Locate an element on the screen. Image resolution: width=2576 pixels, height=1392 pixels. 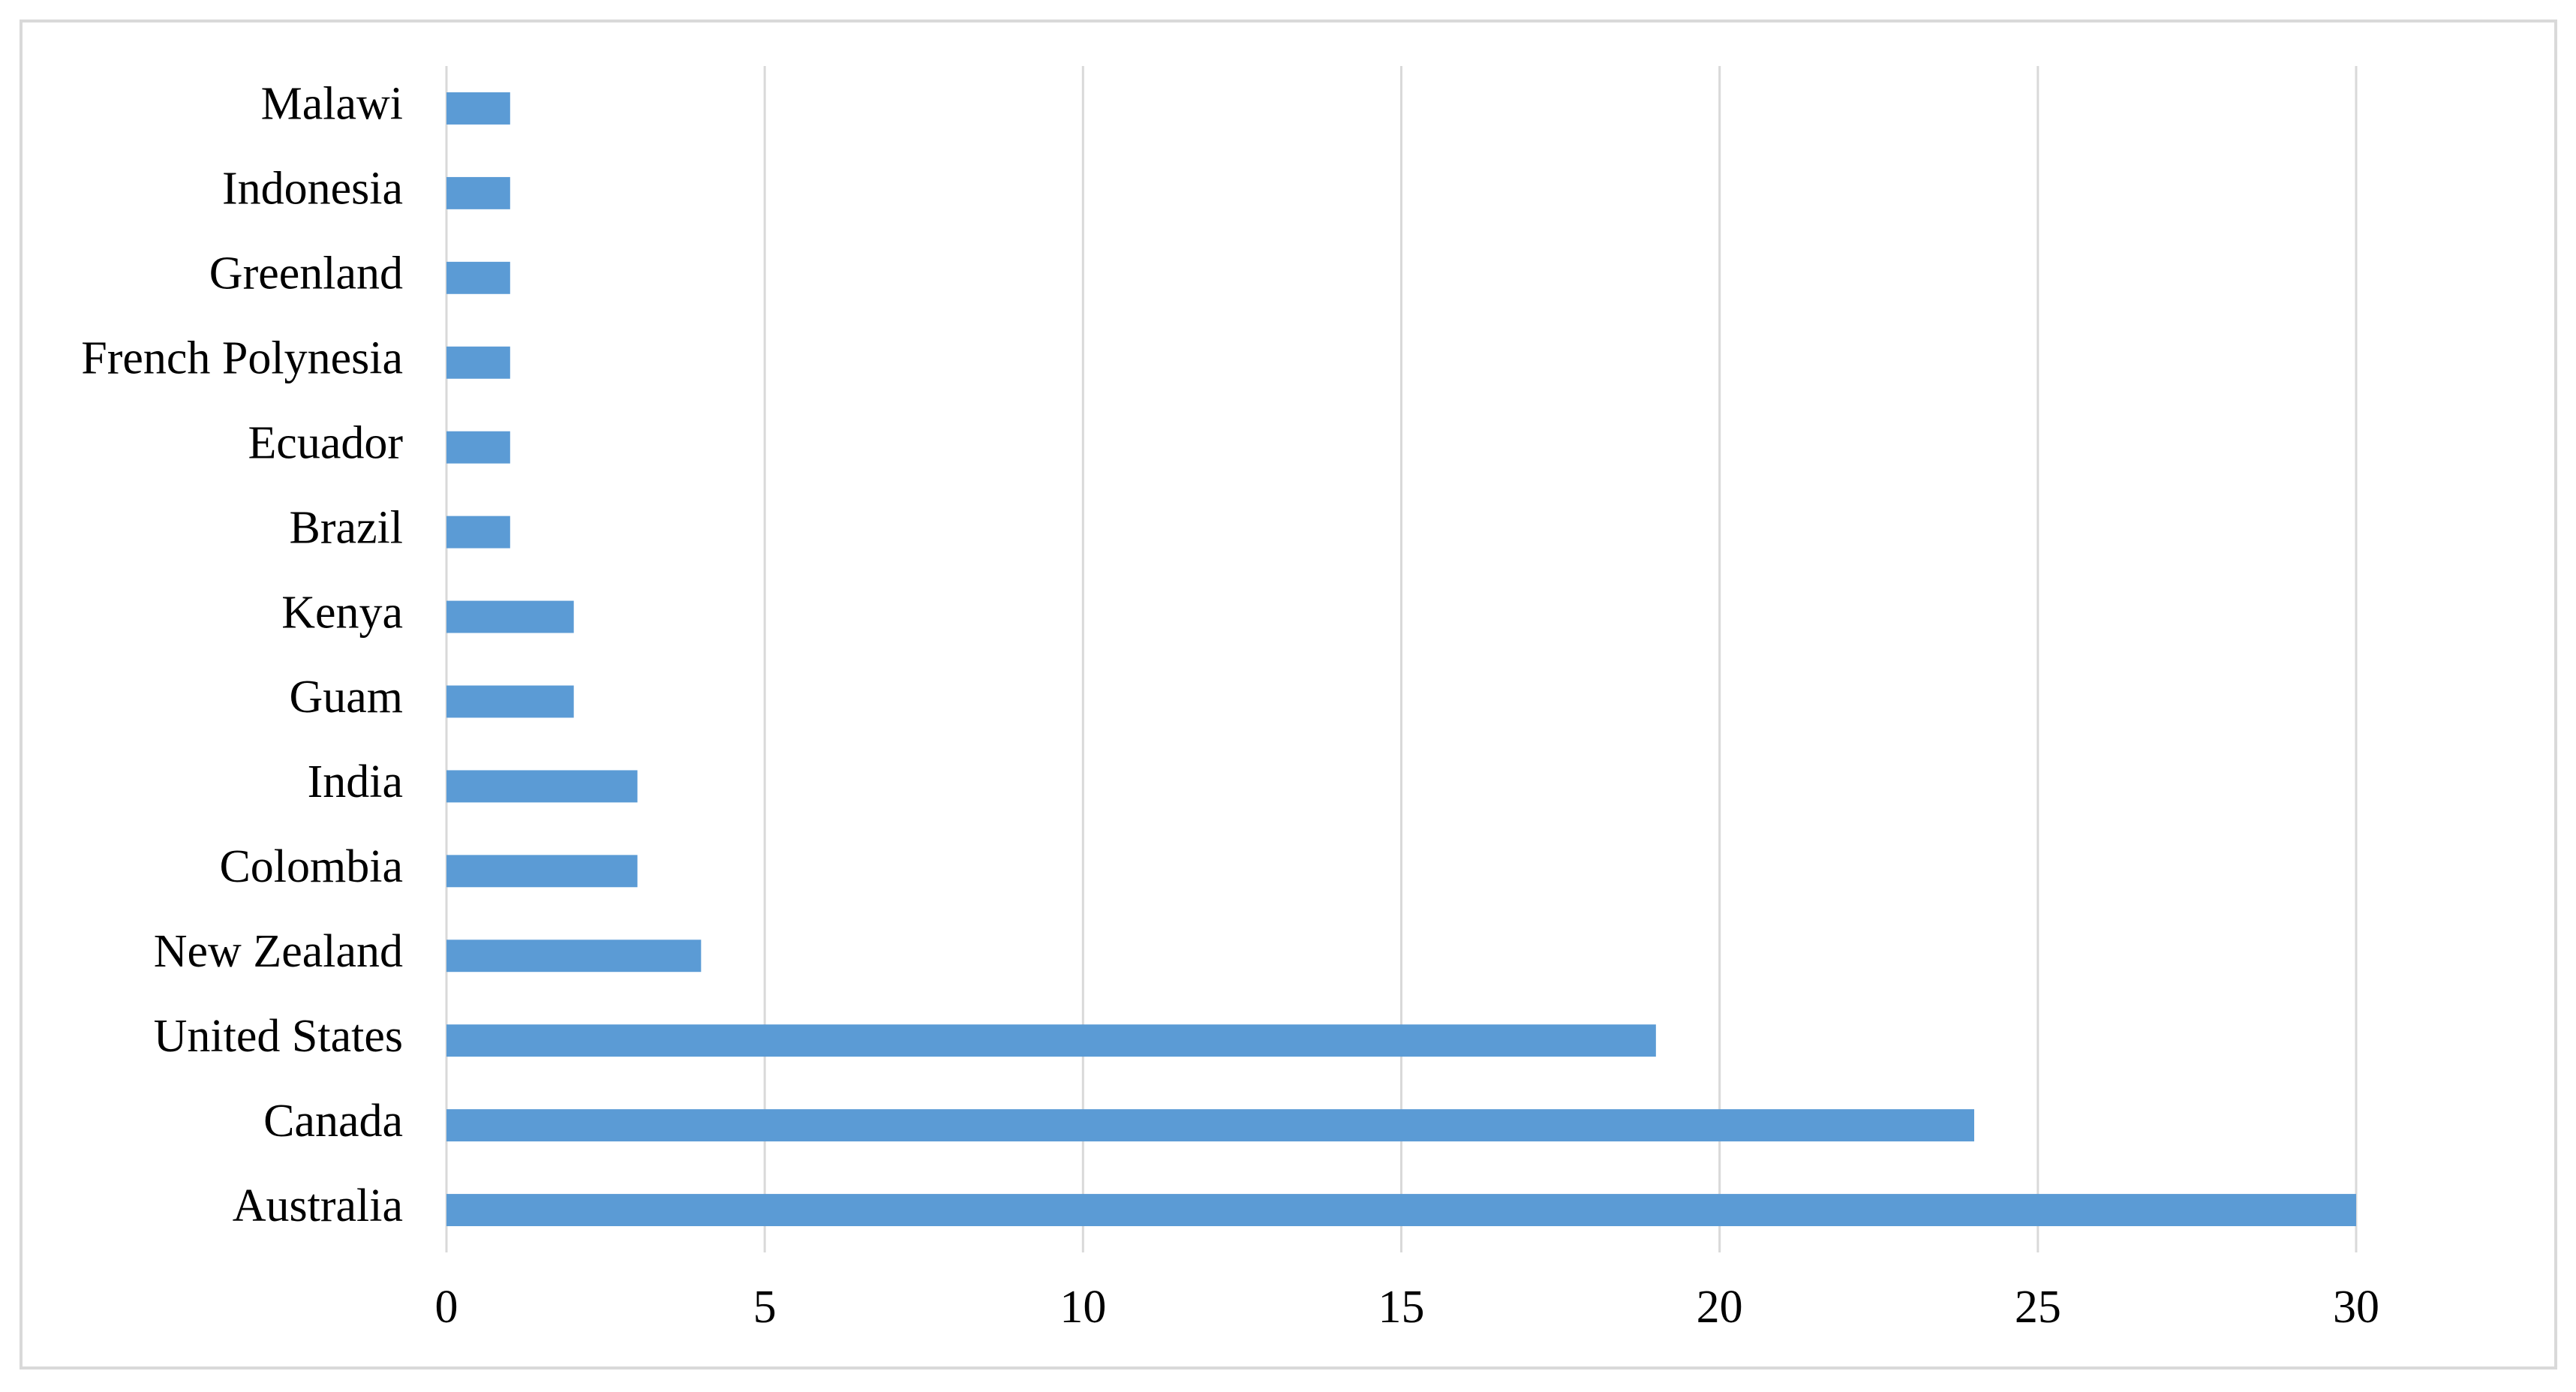
y-tick-label: Australia is located at coordinates (318, 1206).